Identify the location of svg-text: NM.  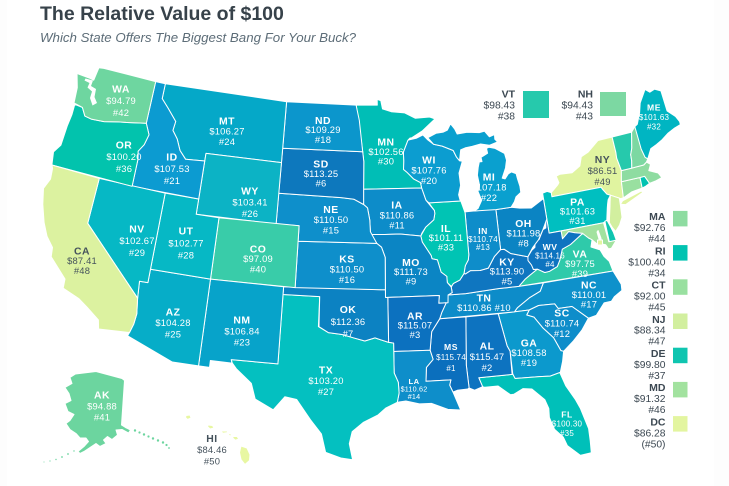
(241, 320).